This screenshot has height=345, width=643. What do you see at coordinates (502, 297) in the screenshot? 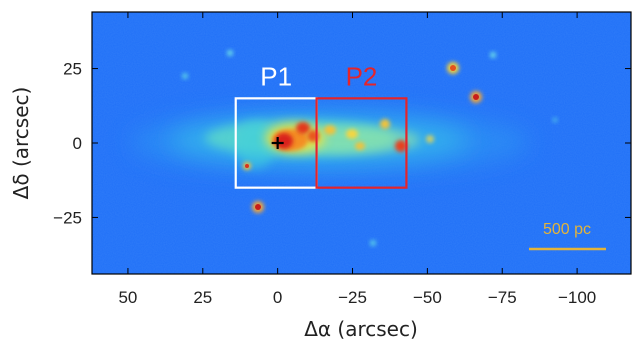
I see `x-tick-label: −75` at bounding box center [502, 297].